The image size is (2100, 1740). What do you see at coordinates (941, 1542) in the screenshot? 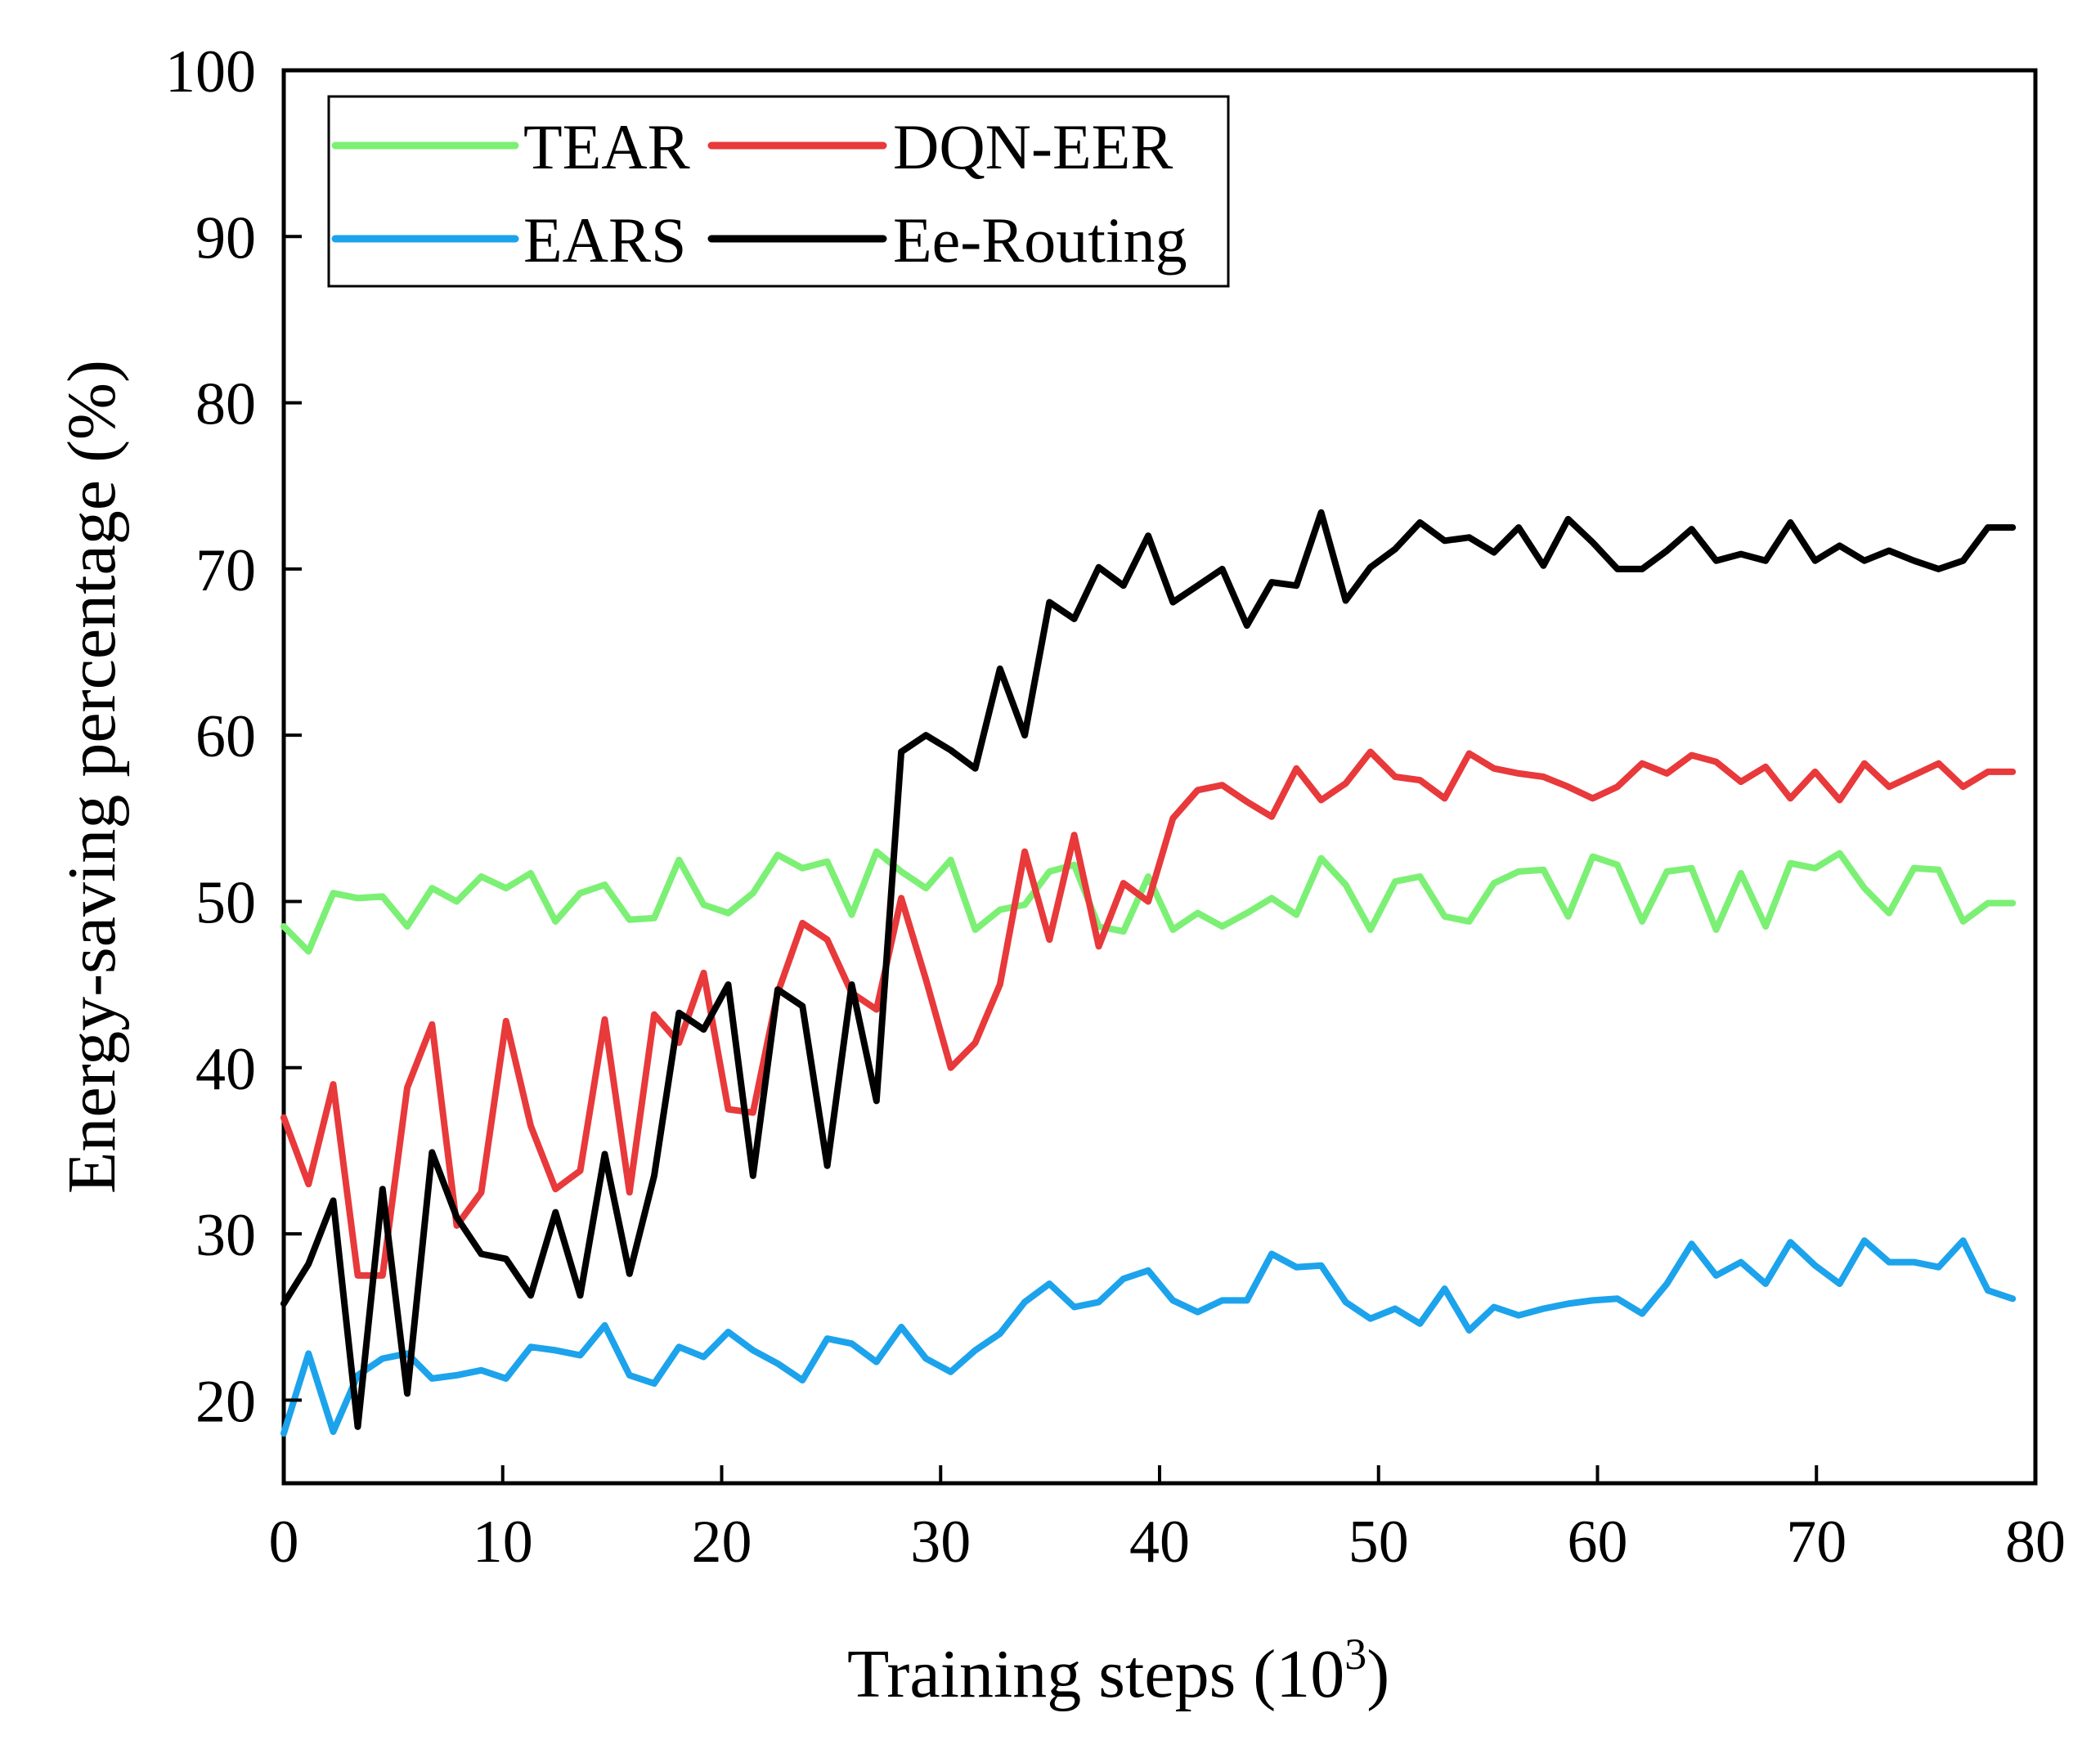
I see `x-tick-label: 30` at bounding box center [941, 1542].